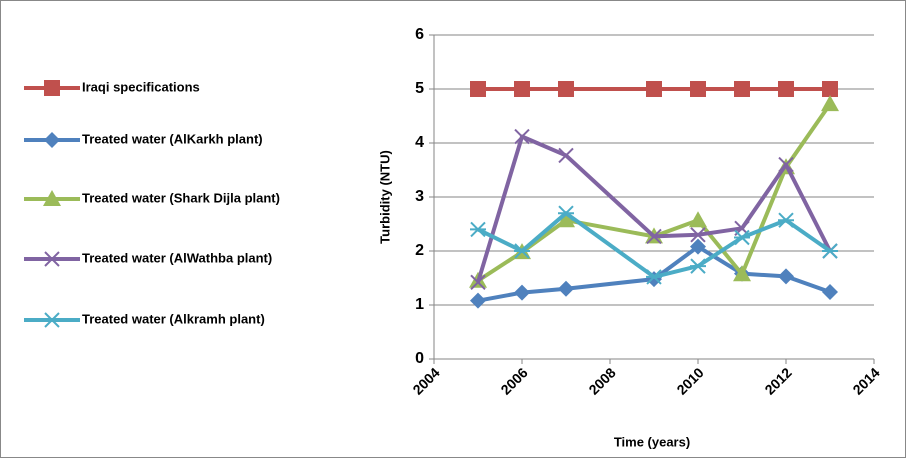 The height and width of the screenshot is (459, 907). What do you see at coordinates (654, 208) in the screenshot?
I see `series-line` at bounding box center [654, 208].